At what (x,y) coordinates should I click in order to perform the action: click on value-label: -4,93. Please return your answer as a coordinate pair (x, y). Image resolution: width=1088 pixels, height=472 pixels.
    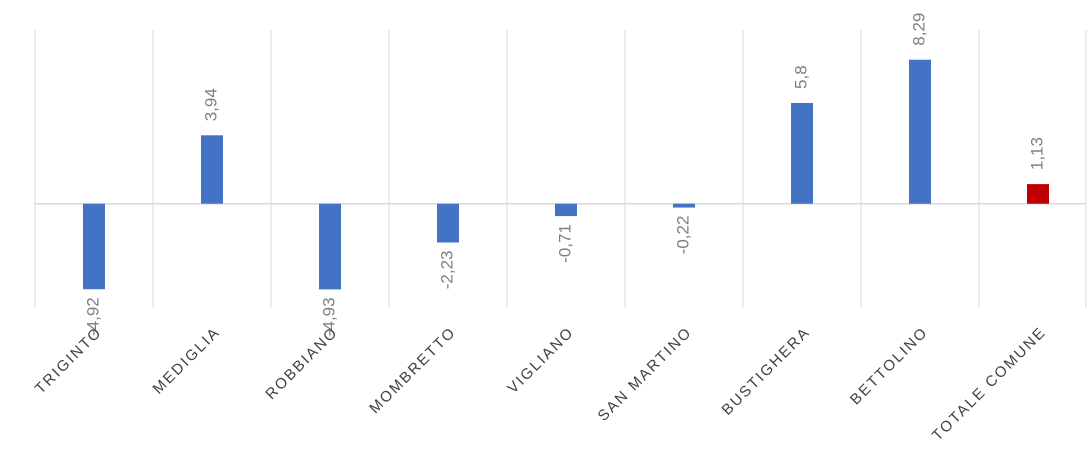
    Looking at the image, I should click on (328, 316).